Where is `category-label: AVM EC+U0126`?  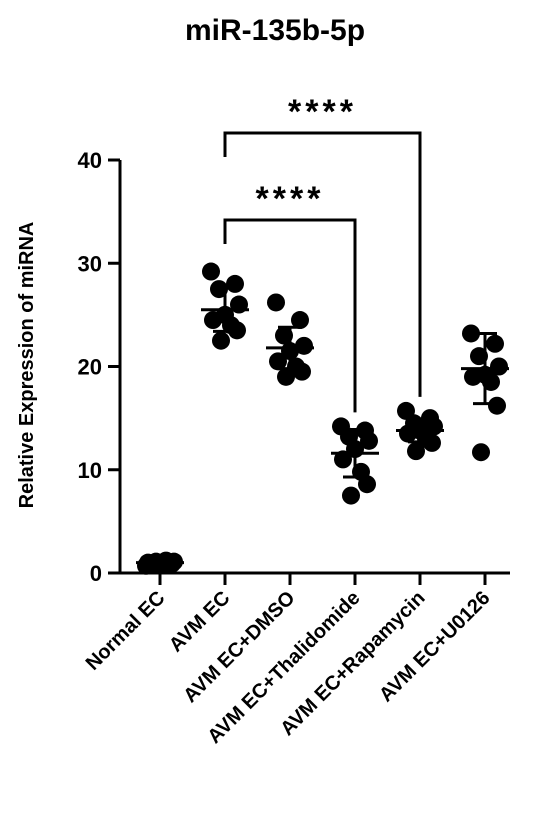 category-label: AVM EC+U0126 is located at coordinates (434, 646).